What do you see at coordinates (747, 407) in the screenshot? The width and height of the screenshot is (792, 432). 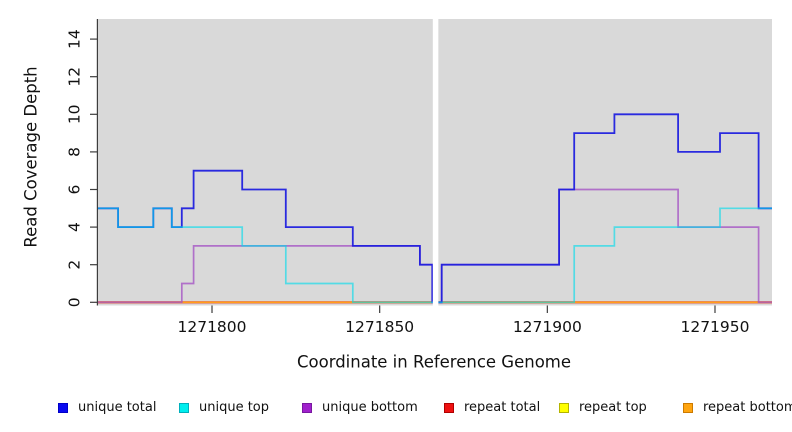 I see `legend-label-repeat-bottom: repeat bottom` at bounding box center [747, 407].